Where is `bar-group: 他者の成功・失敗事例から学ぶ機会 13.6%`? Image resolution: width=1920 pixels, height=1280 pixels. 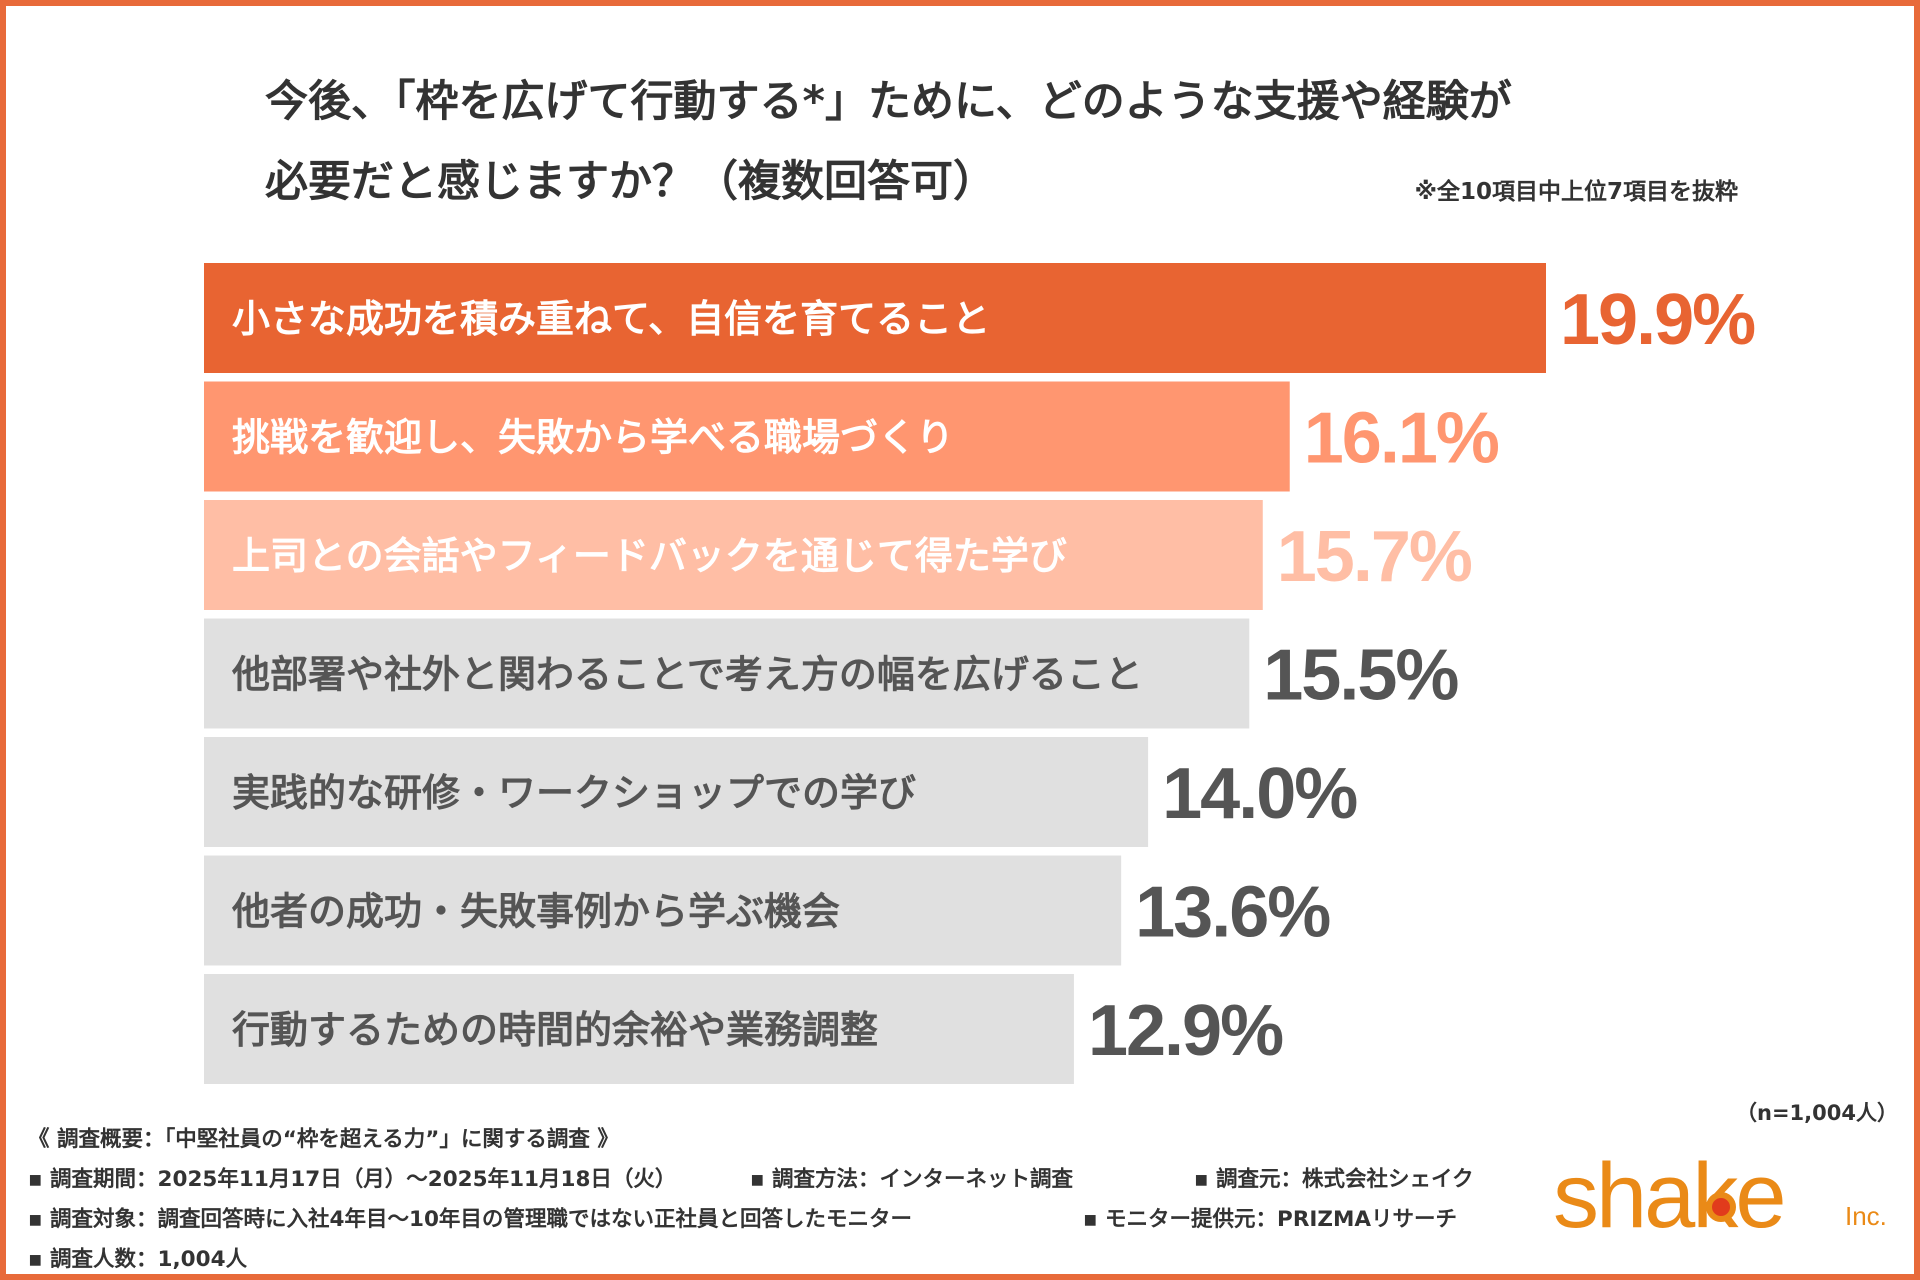 bar-group: 他者の成功・失敗事例から学ぶ機会 13.6% is located at coordinates (768, 910).